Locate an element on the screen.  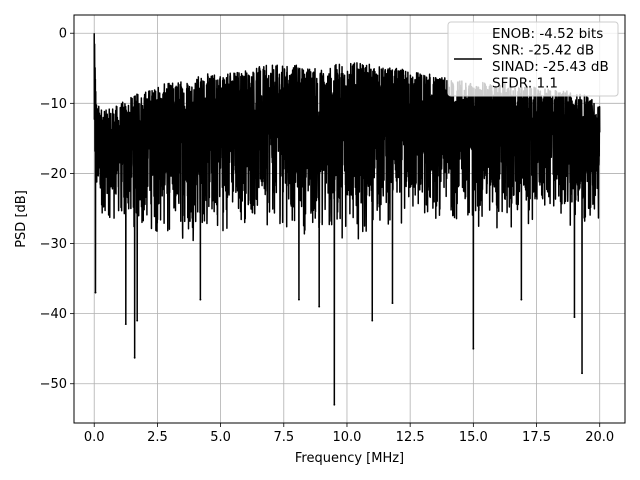
y-axis-label: PSD [dB] is located at coordinates (21, 219).